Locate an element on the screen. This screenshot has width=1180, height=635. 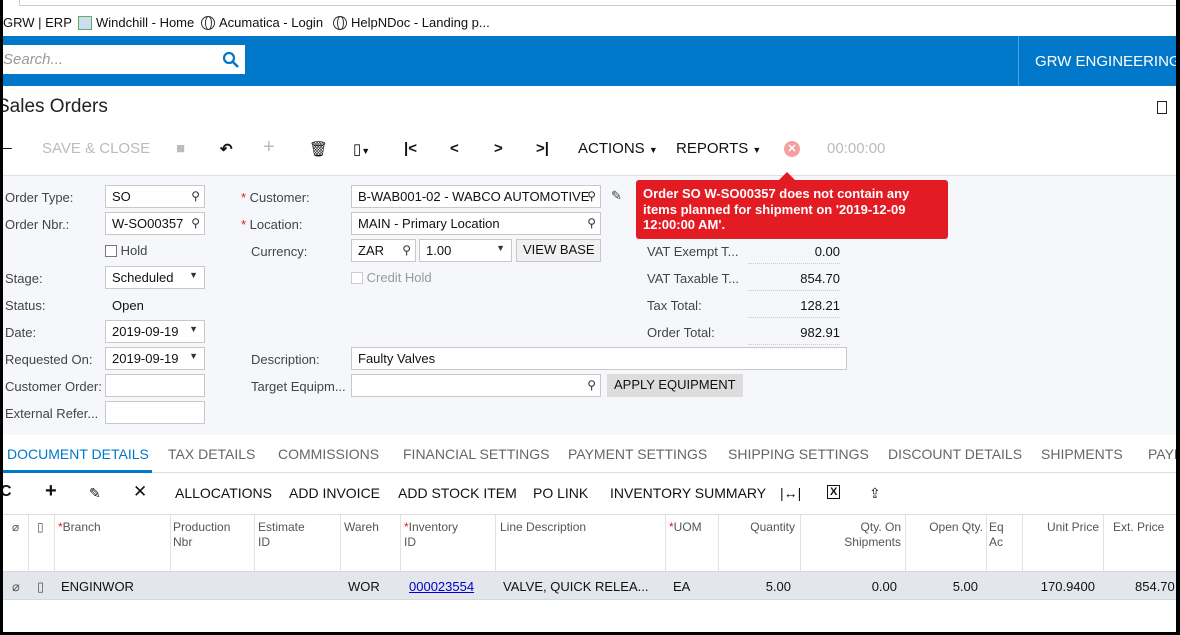
col-unit-price: Unit Price is located at coordinates (1072, 527).